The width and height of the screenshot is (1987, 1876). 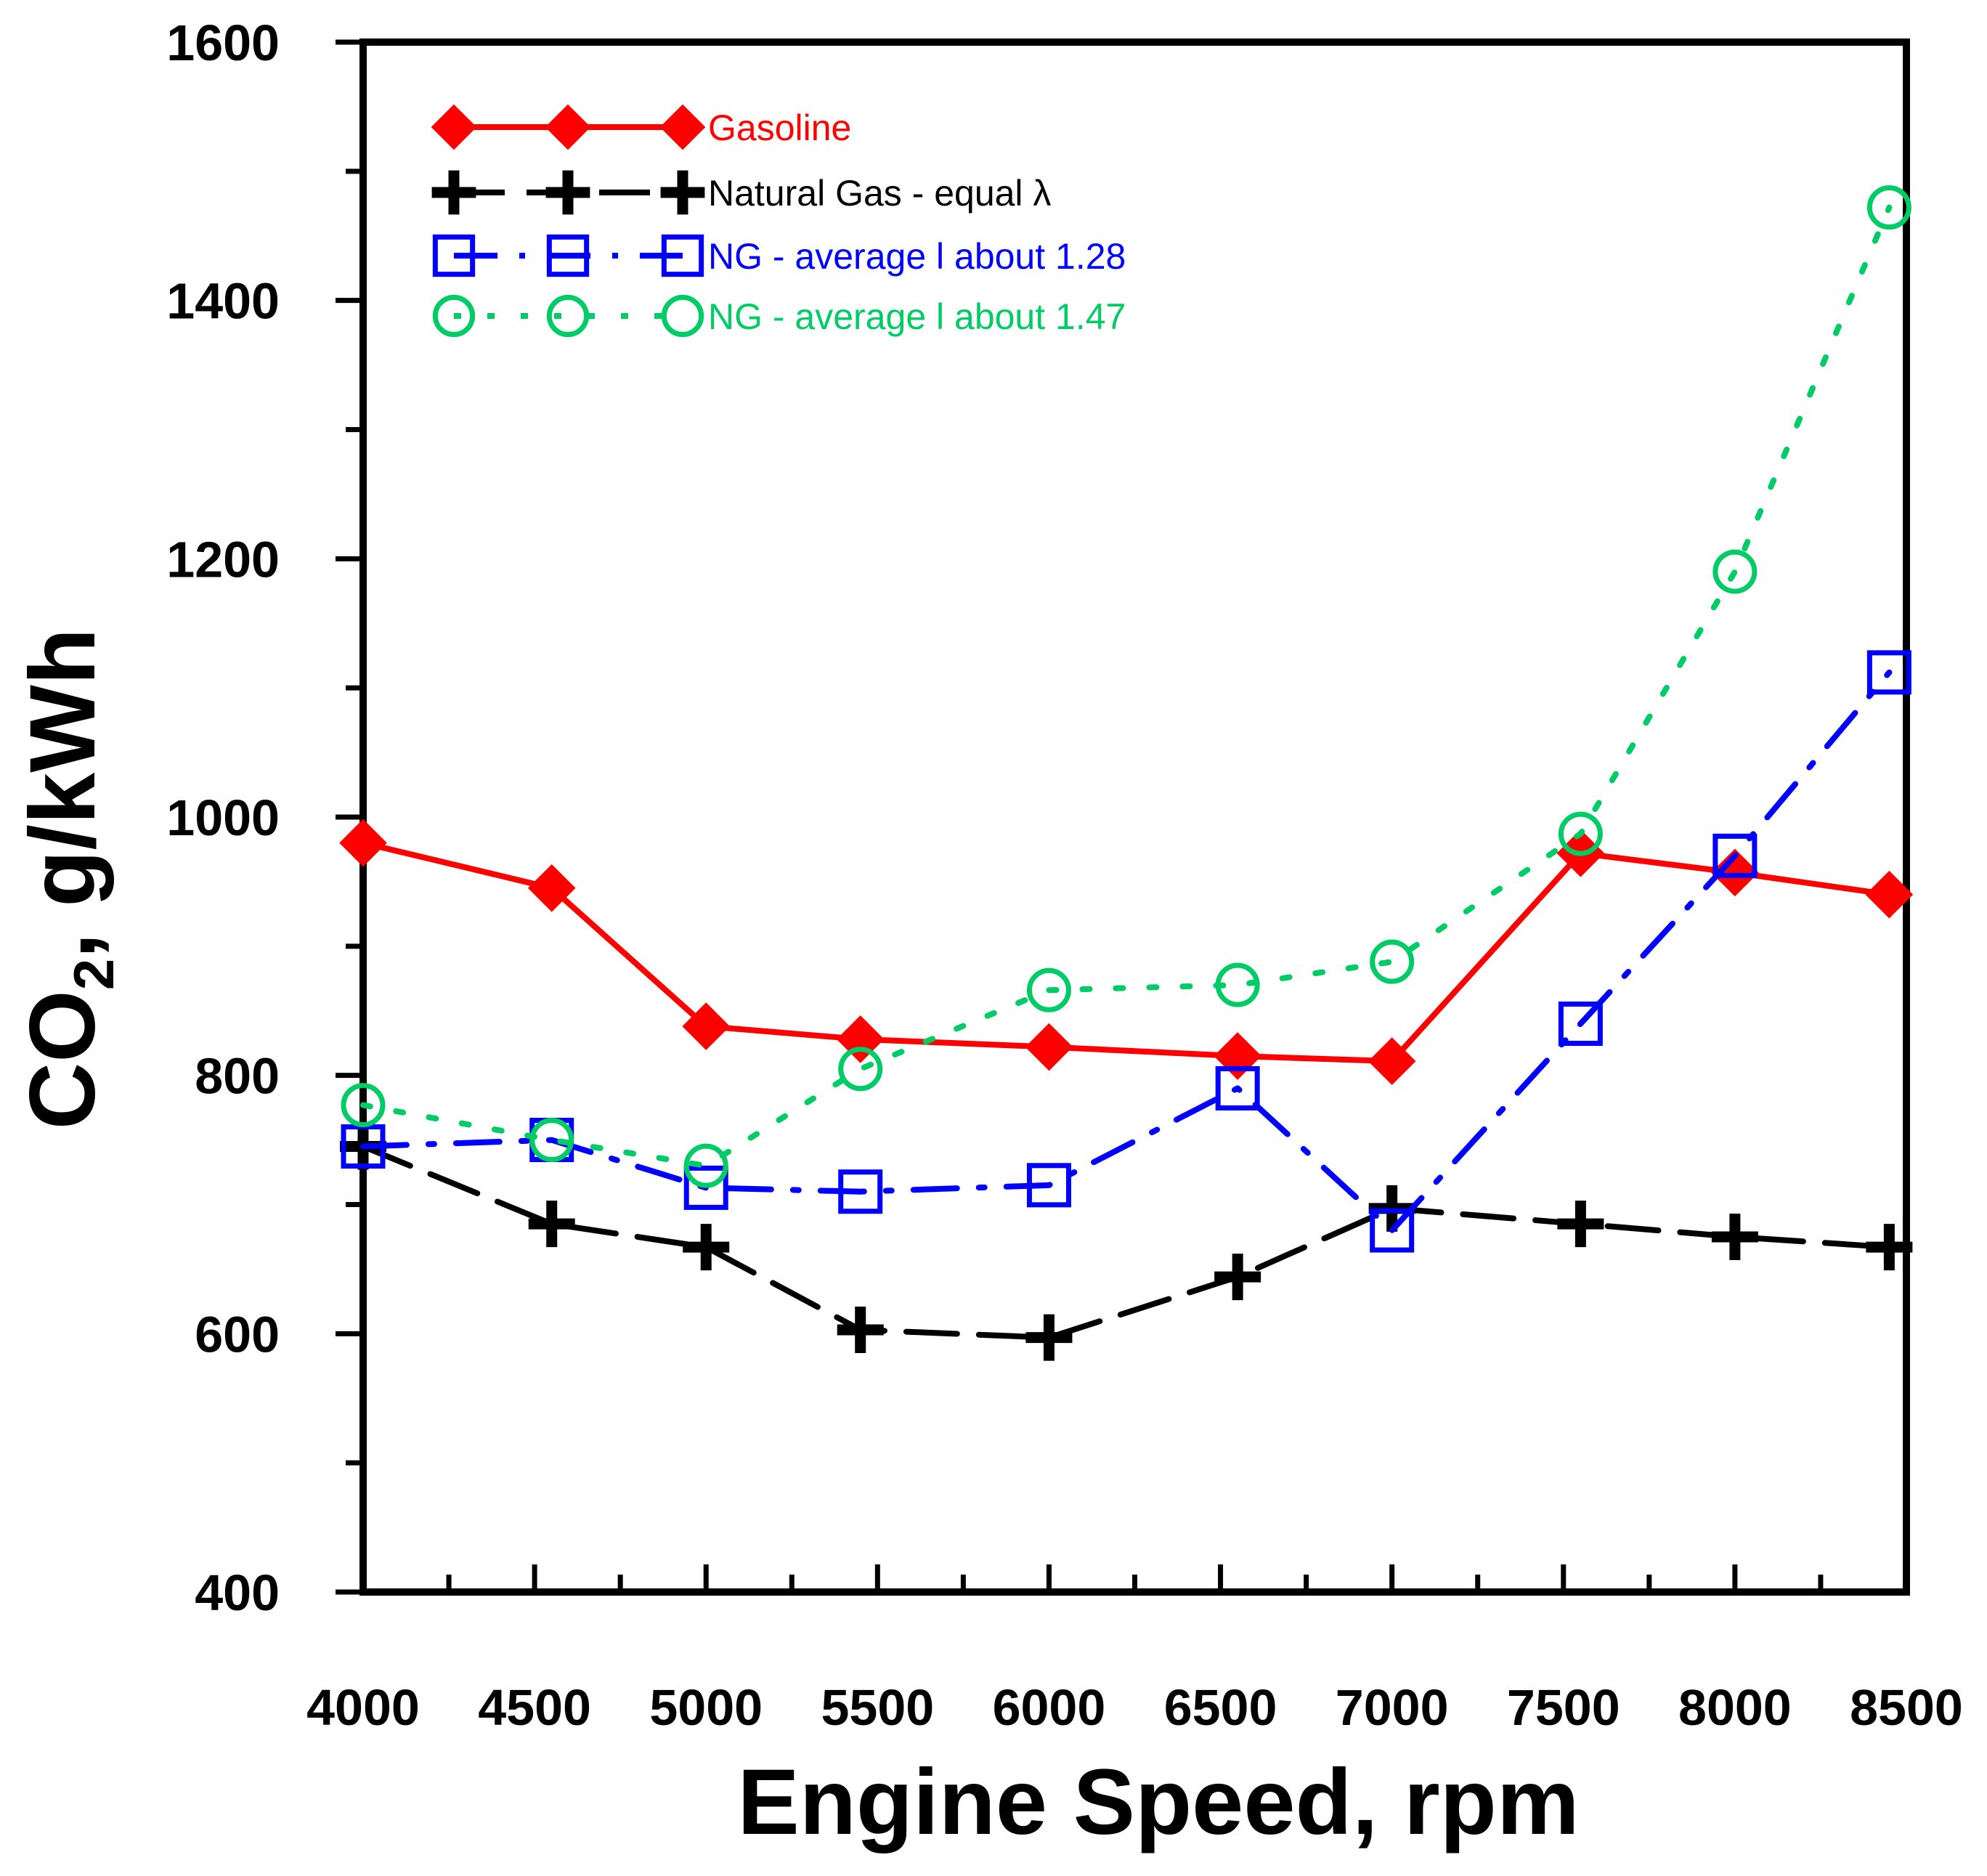 What do you see at coordinates (779, 127) in the screenshot?
I see `legend-label: Gasoline` at bounding box center [779, 127].